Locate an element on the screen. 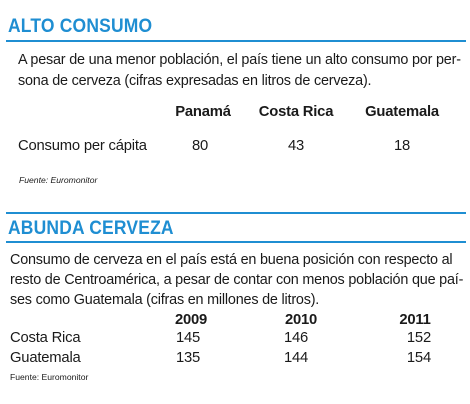  value-guatemala: 18 is located at coordinates (402, 146).